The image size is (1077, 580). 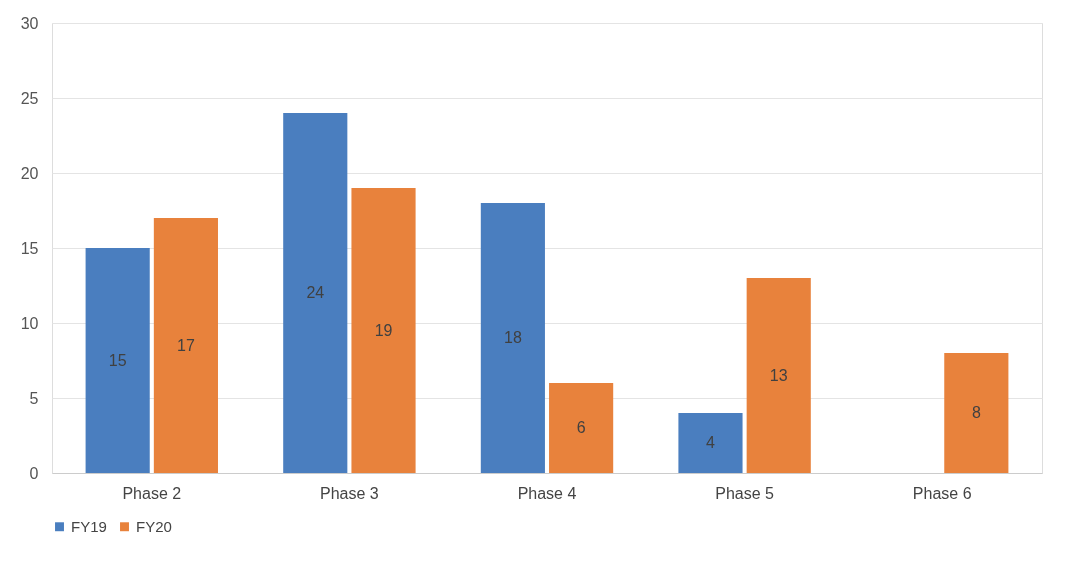 What do you see at coordinates (29, 248) in the screenshot?
I see `y-tick-label: 15` at bounding box center [29, 248].